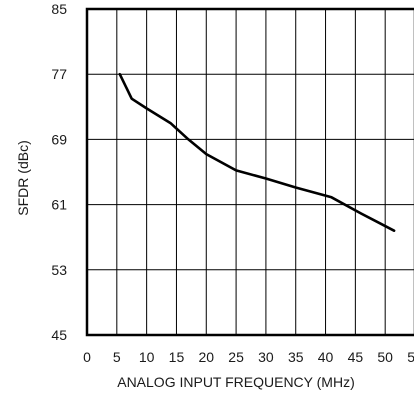 Image resolution: width=414 pixels, height=404 pixels. Describe the element at coordinates (206, 357) in the screenshot. I see `x-tick-label: 20` at that location.